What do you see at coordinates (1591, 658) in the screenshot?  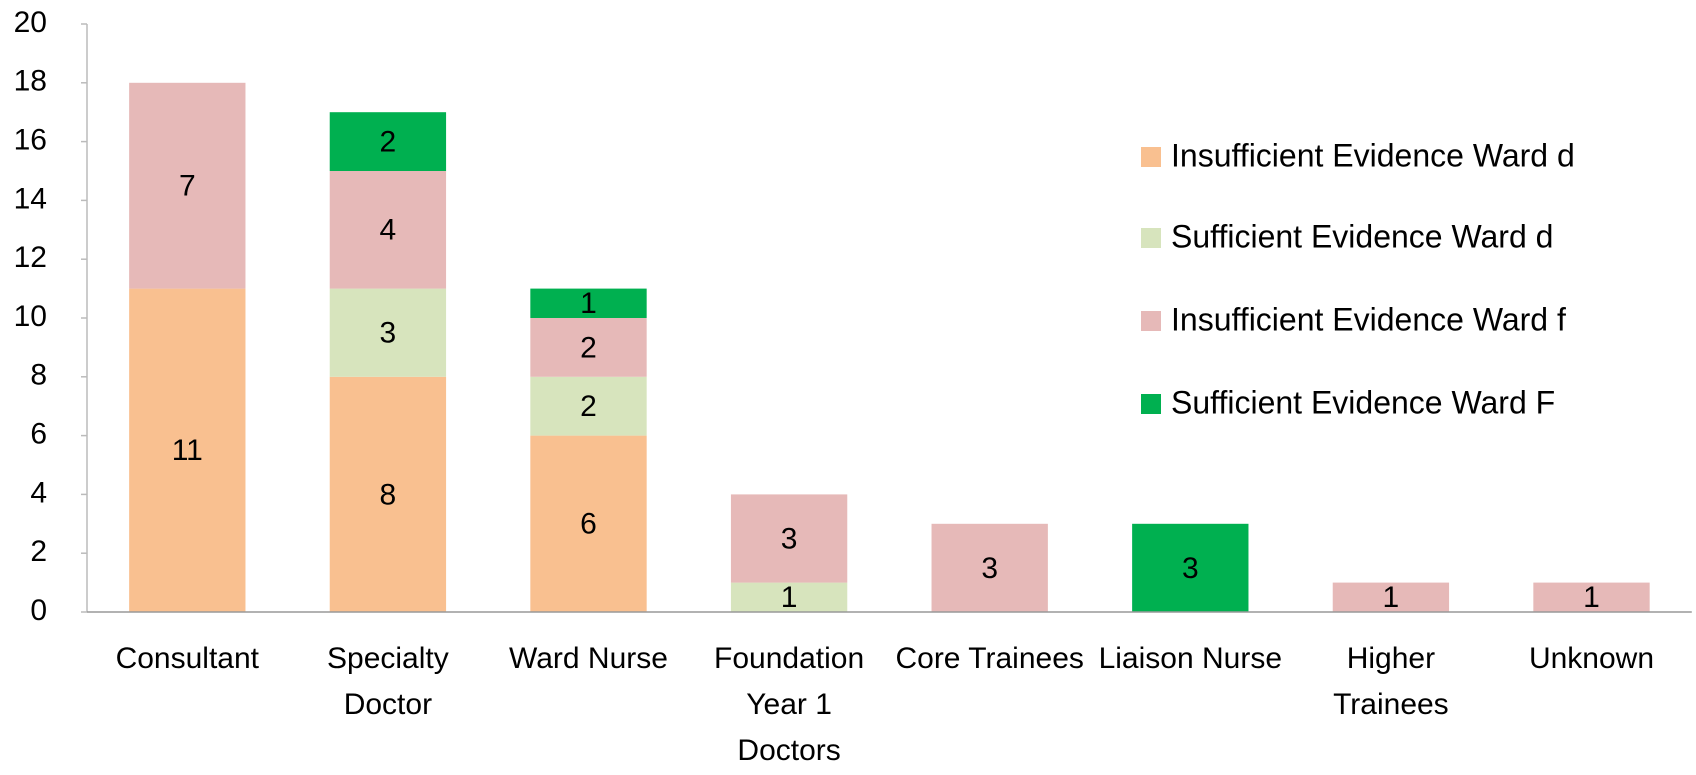 I see `x-tick-label: Unknown` at bounding box center [1591, 658].